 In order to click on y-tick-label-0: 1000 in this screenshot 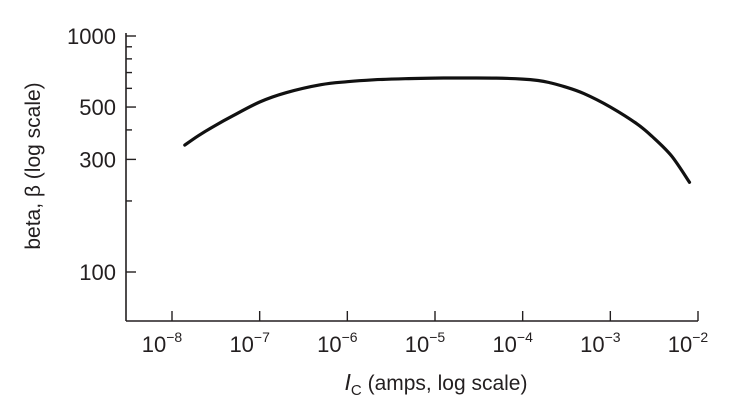, I will do `click(91, 36)`.